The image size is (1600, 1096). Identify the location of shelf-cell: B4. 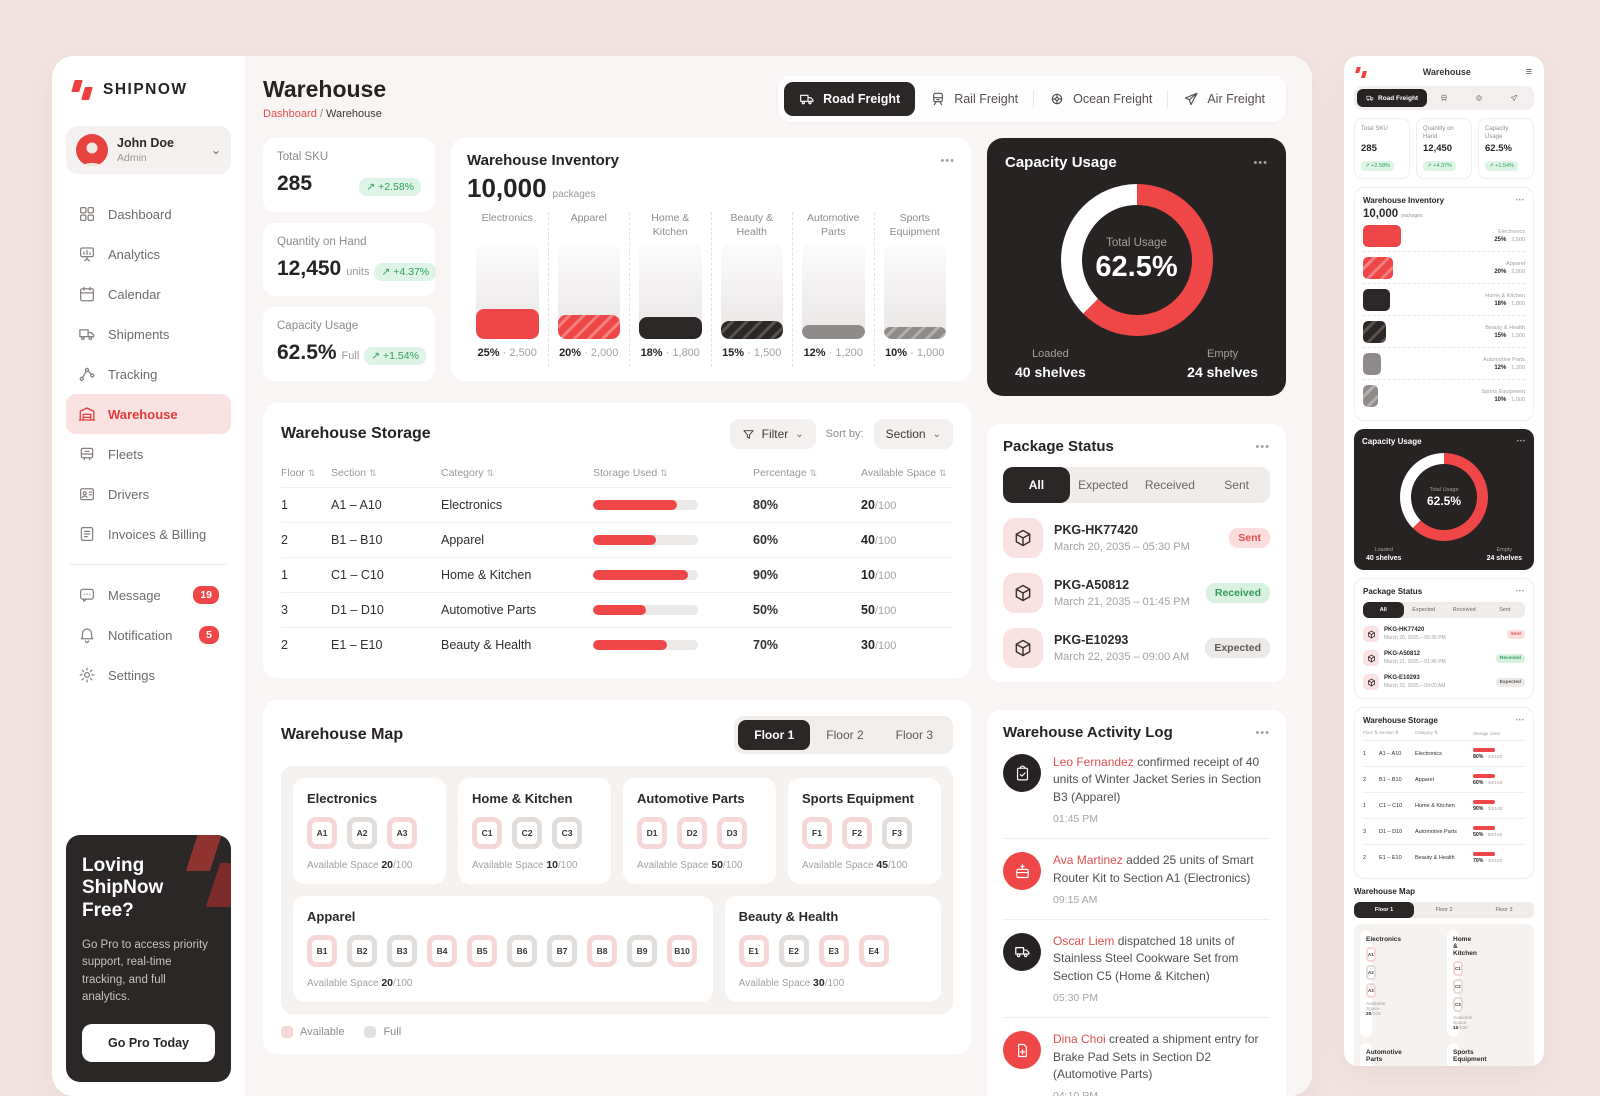
(442, 951).